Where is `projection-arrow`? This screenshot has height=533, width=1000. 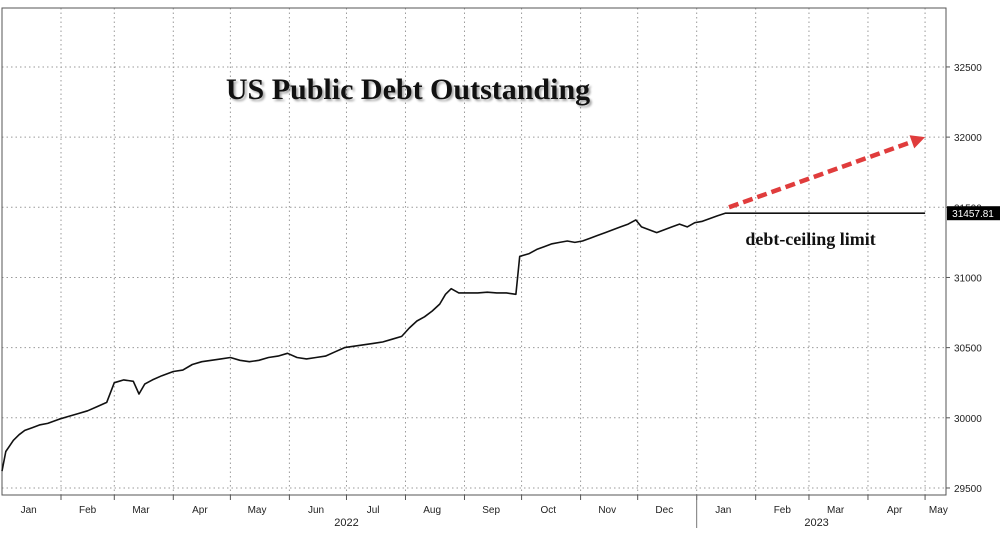 projection-arrow is located at coordinates (820, 174).